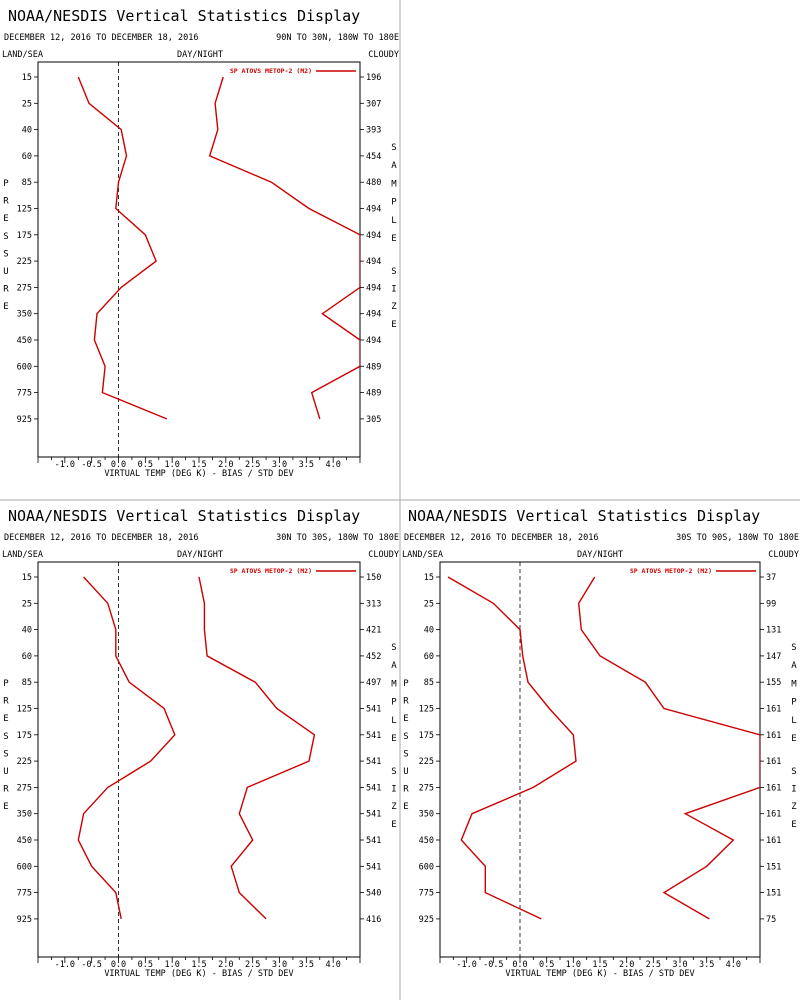  Describe the element at coordinates (373, 157) in the screenshot. I see `sample-size-label: 454` at that location.